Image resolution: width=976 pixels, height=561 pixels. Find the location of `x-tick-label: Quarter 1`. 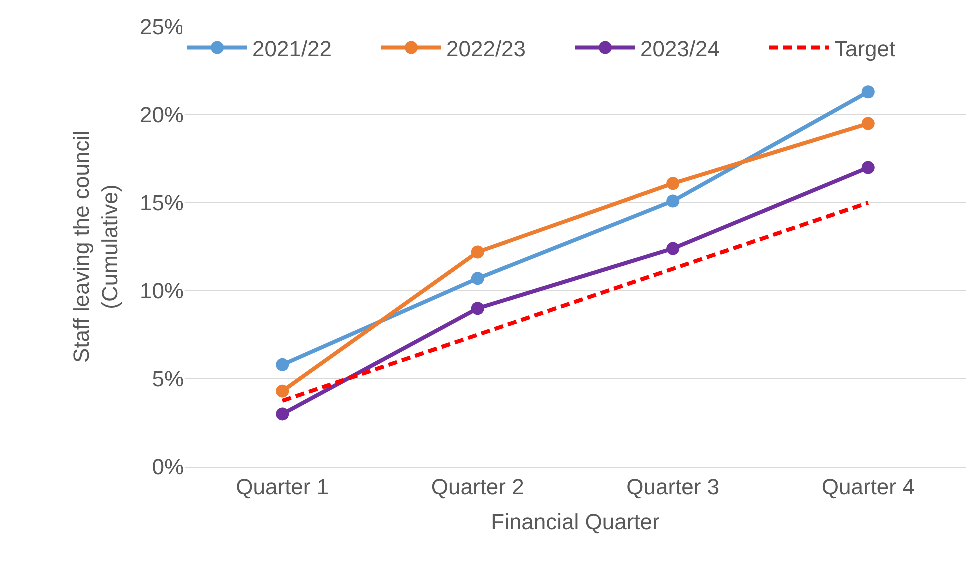

x-tick-label: Quarter 1 is located at coordinates (283, 487).